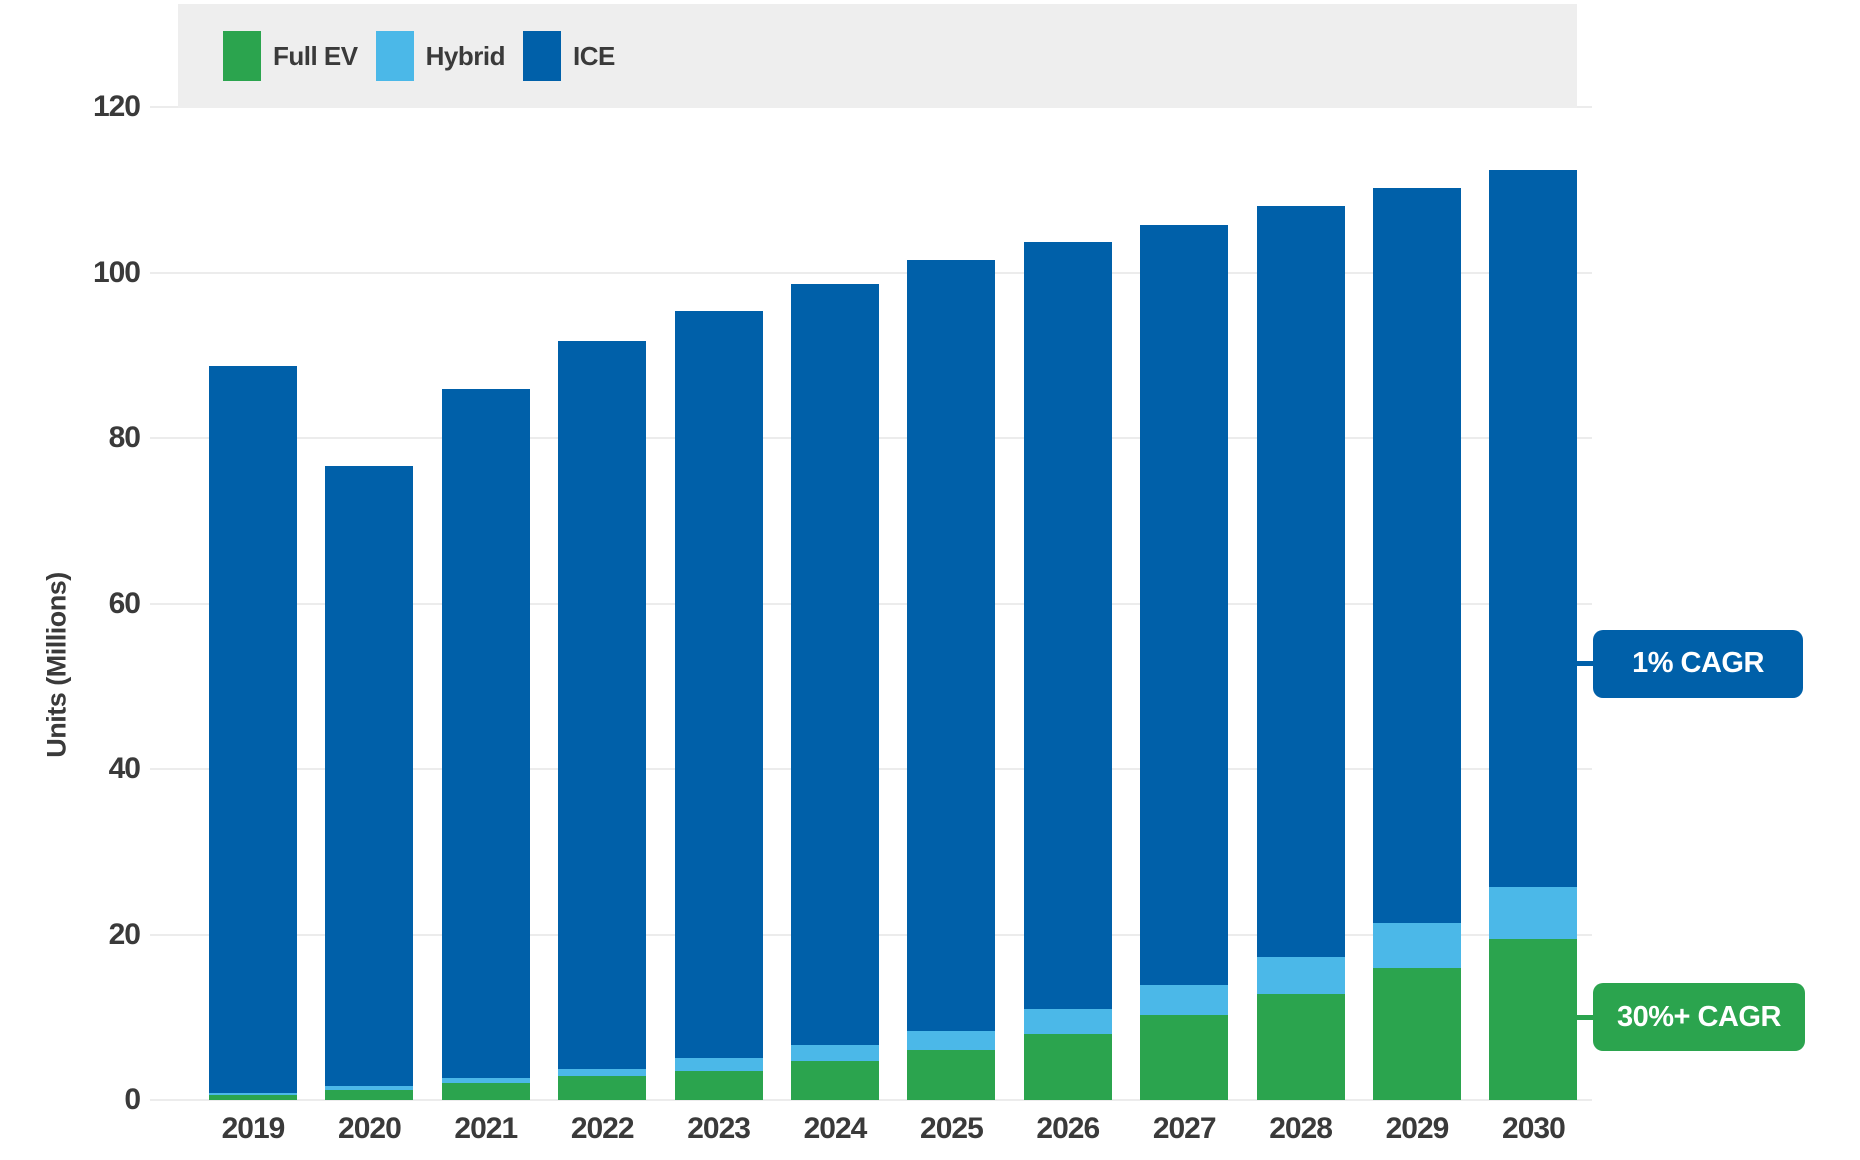 This screenshot has width=1860, height=1160. I want to click on y-tick-40: 40, so click(124, 768).